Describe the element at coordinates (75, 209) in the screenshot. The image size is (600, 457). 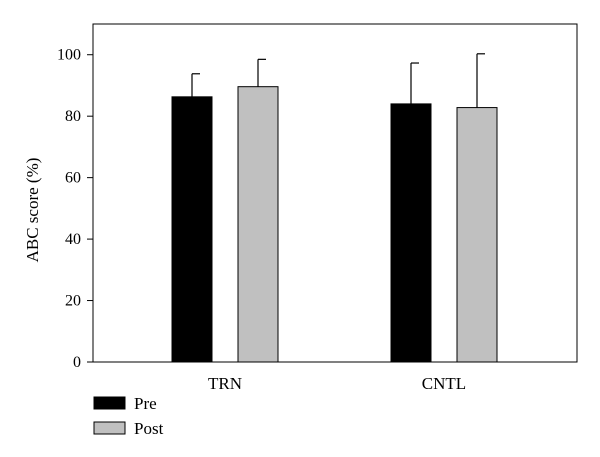
I see `y-axis-ticks: 0 20 40 60 80 100` at that location.